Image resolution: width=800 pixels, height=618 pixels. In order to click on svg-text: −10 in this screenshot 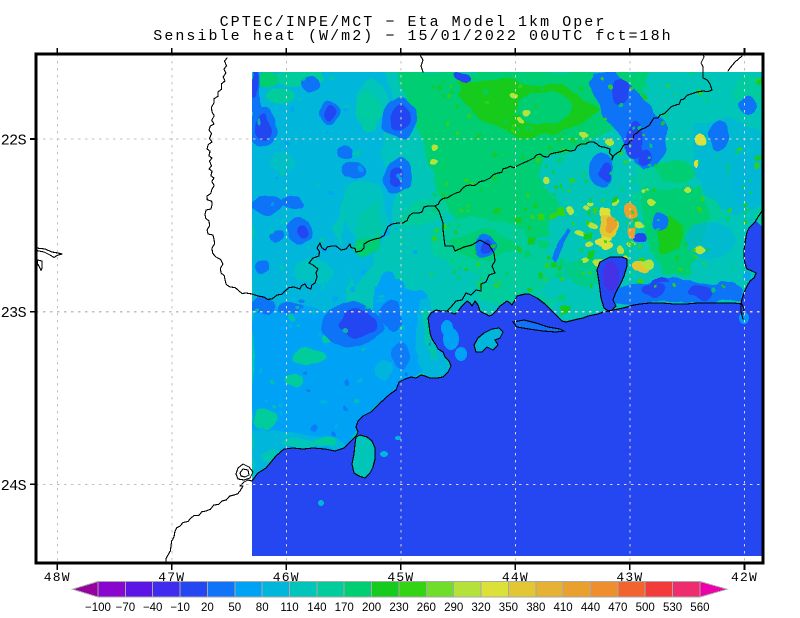, I will do `click(180, 608)`.